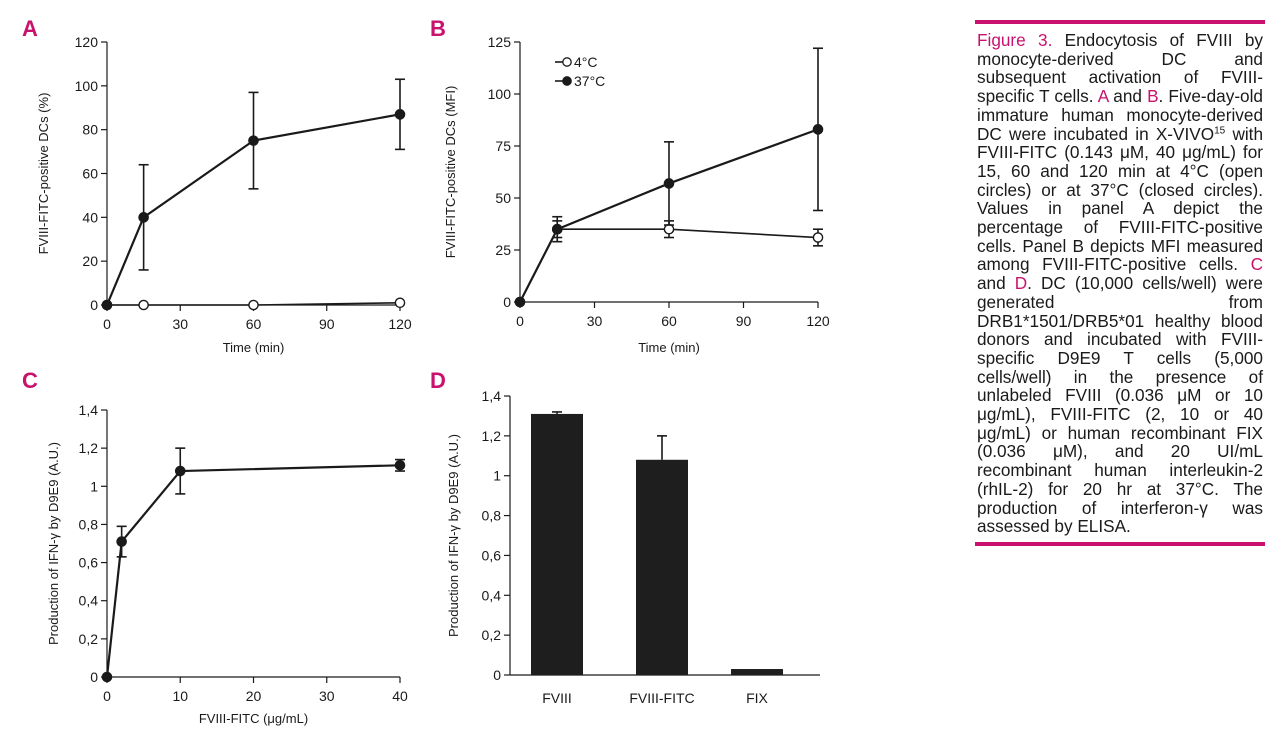 The width and height of the screenshot is (1280, 740). What do you see at coordinates (557, 698) in the screenshot?
I see `category-label: FVIII` at bounding box center [557, 698].